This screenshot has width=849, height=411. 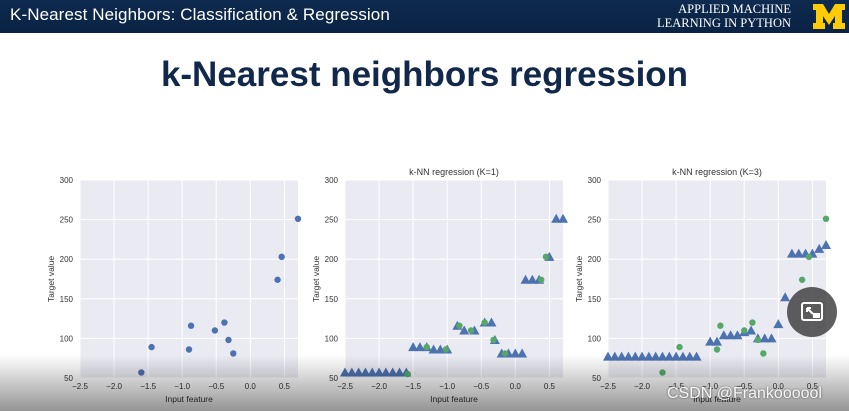 What do you see at coordinates (744, 393) in the screenshot?
I see `watermark: CSDN @Frankoooool` at bounding box center [744, 393].